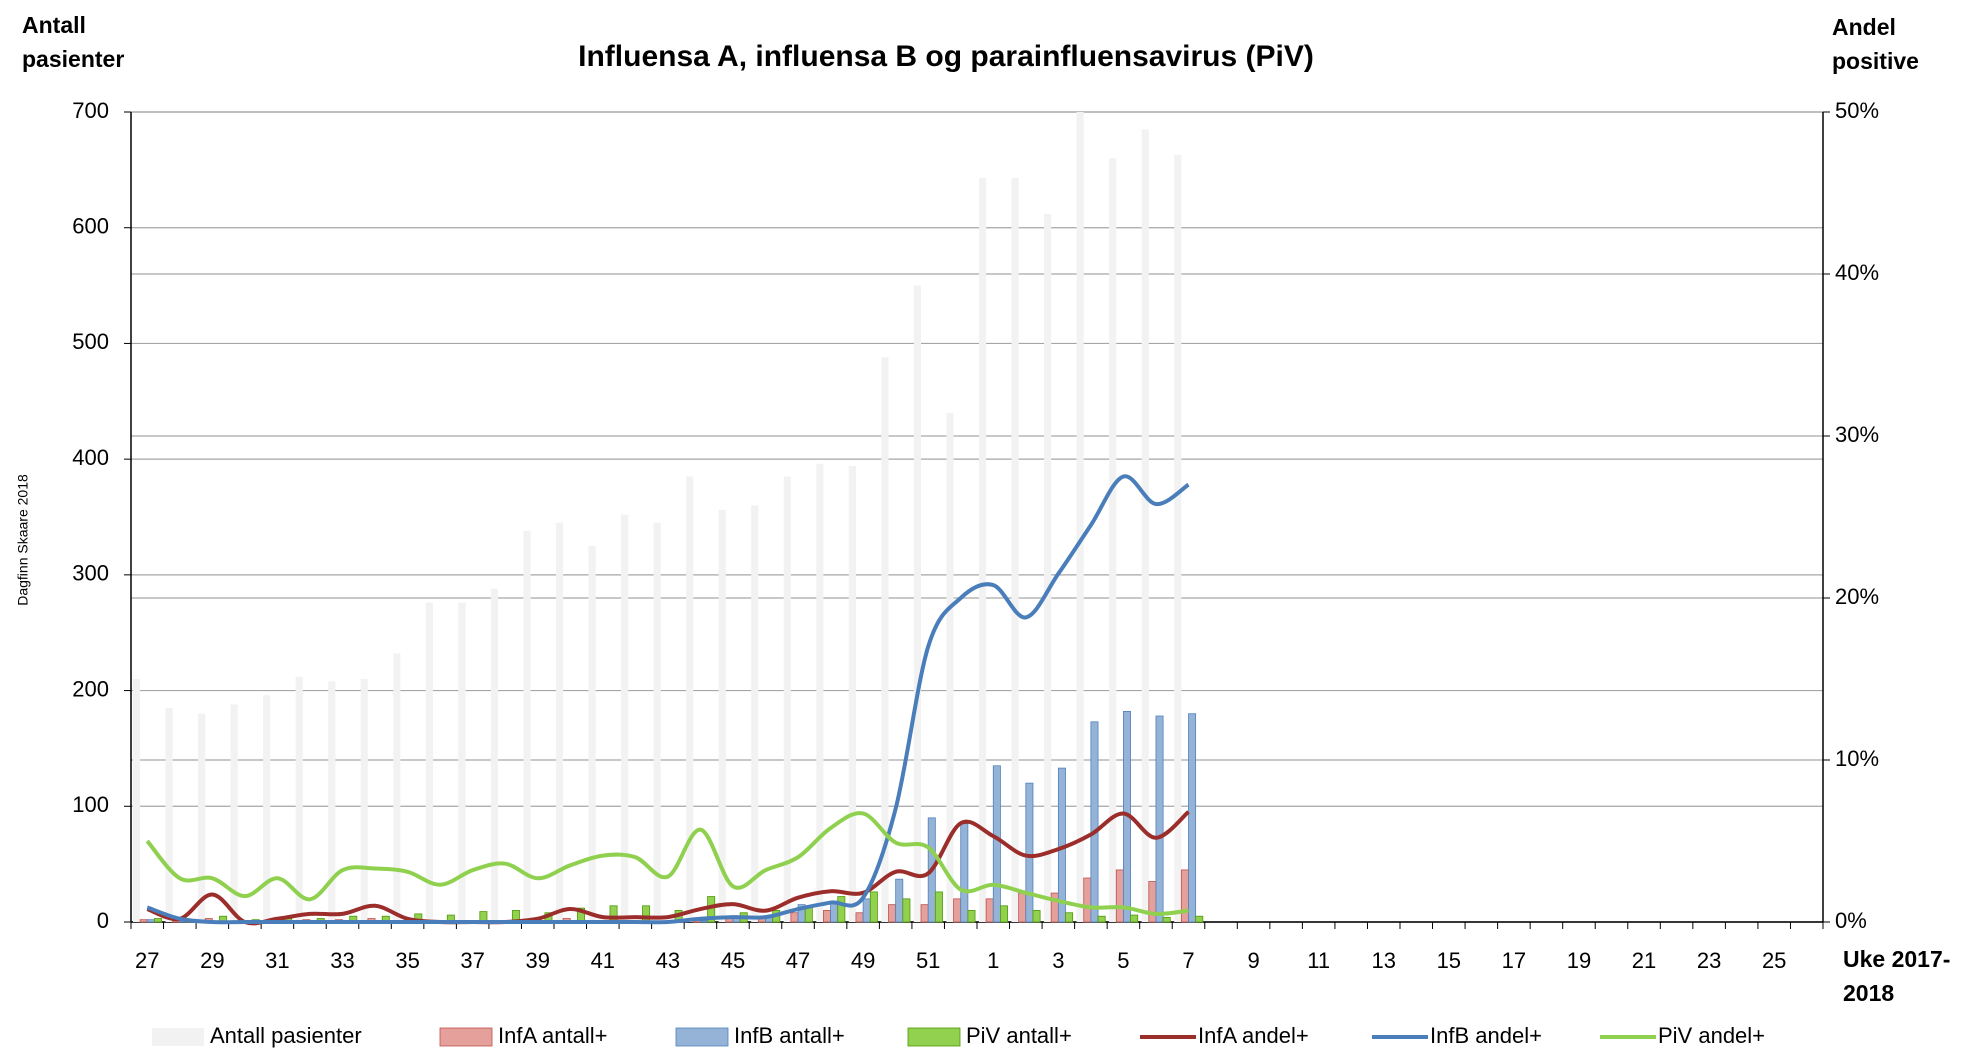 The image size is (1977, 1051). Describe the element at coordinates (1897, 976) in the screenshot. I see `x-axis-label: Uke 2017-2018` at that location.